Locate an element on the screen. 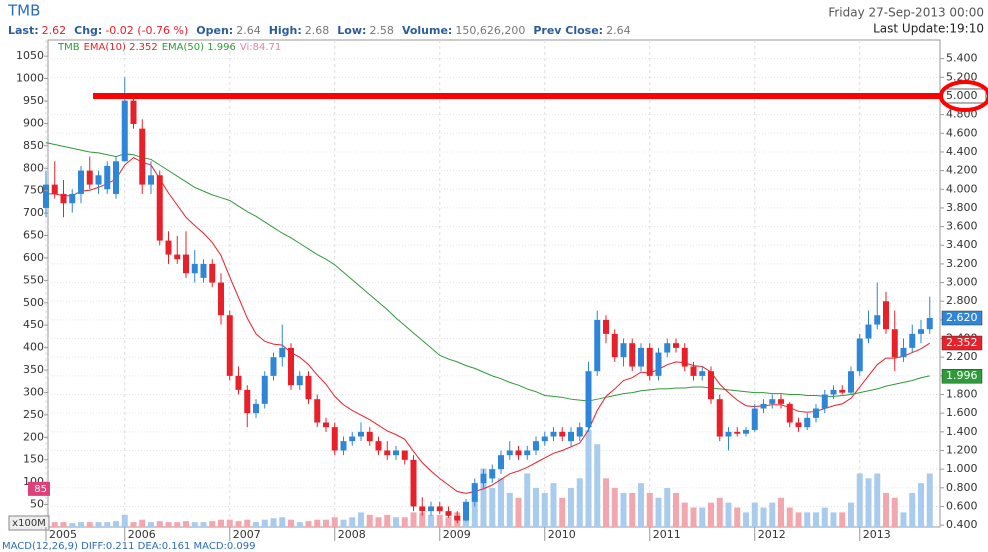  field-label: Last: is located at coordinates (23, 30).